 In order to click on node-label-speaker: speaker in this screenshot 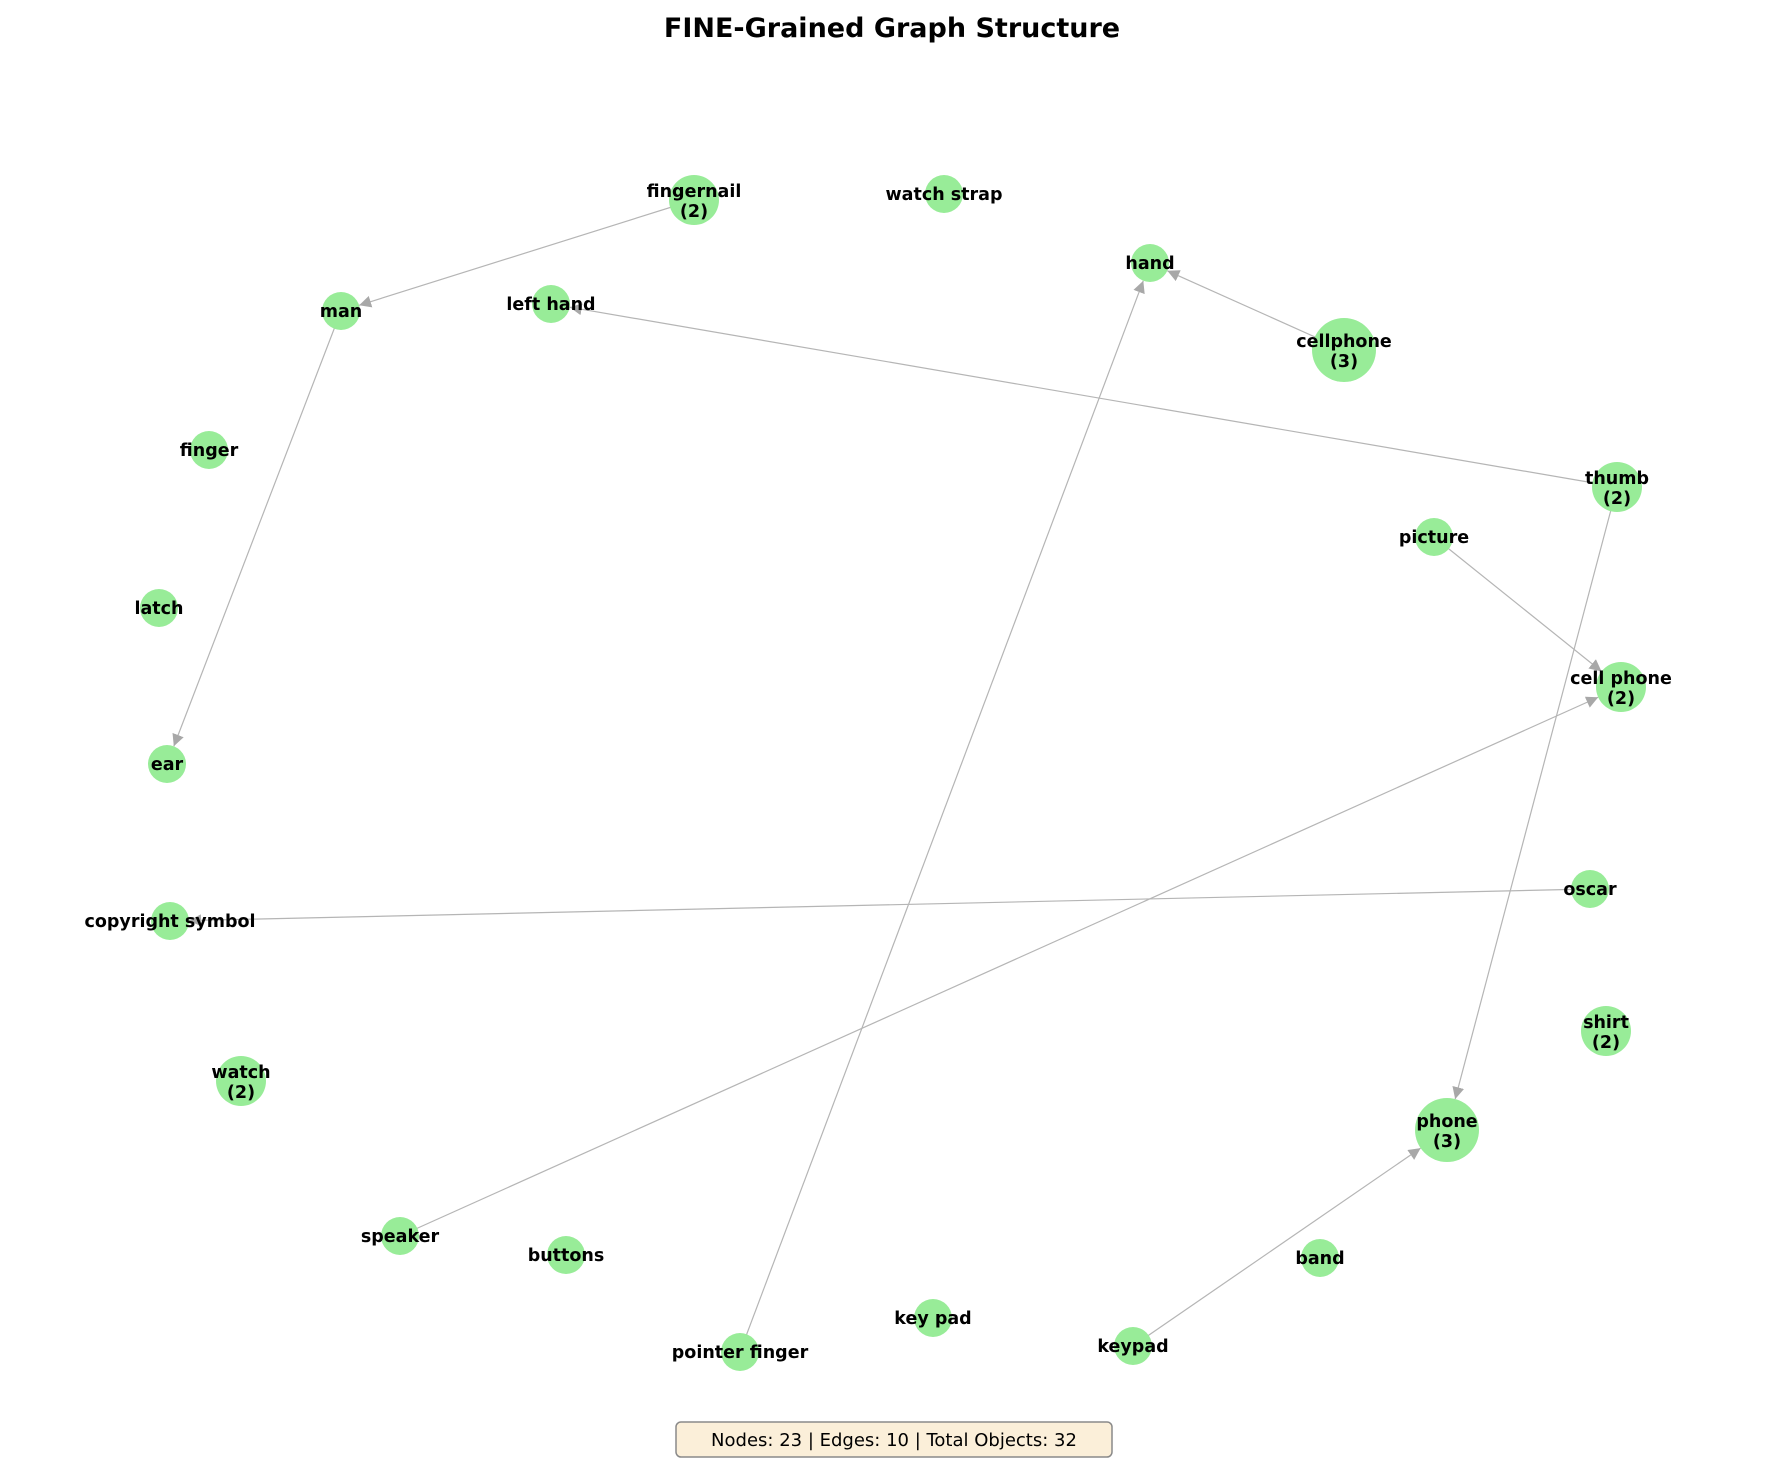, I will do `click(400, 1237)`.